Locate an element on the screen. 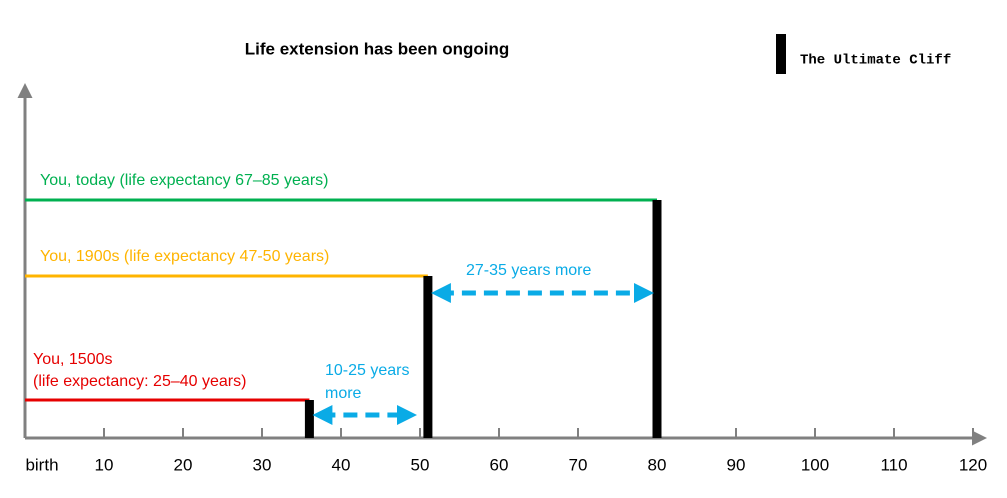 Image resolution: width=1007 pixels, height=498 pixels. legend-swatch is located at coordinates (781, 54).